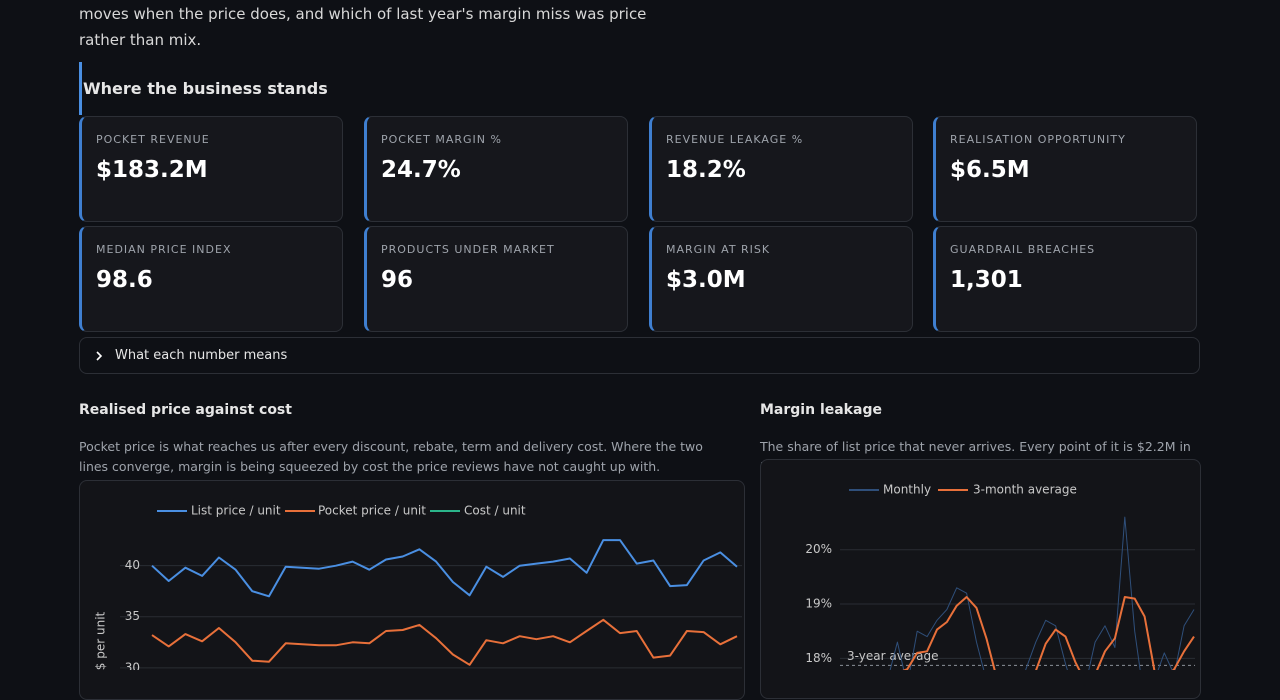 The height and width of the screenshot is (700, 1280). What do you see at coordinates (1025, 490) in the screenshot?
I see `legend-label: 3-month average` at bounding box center [1025, 490].